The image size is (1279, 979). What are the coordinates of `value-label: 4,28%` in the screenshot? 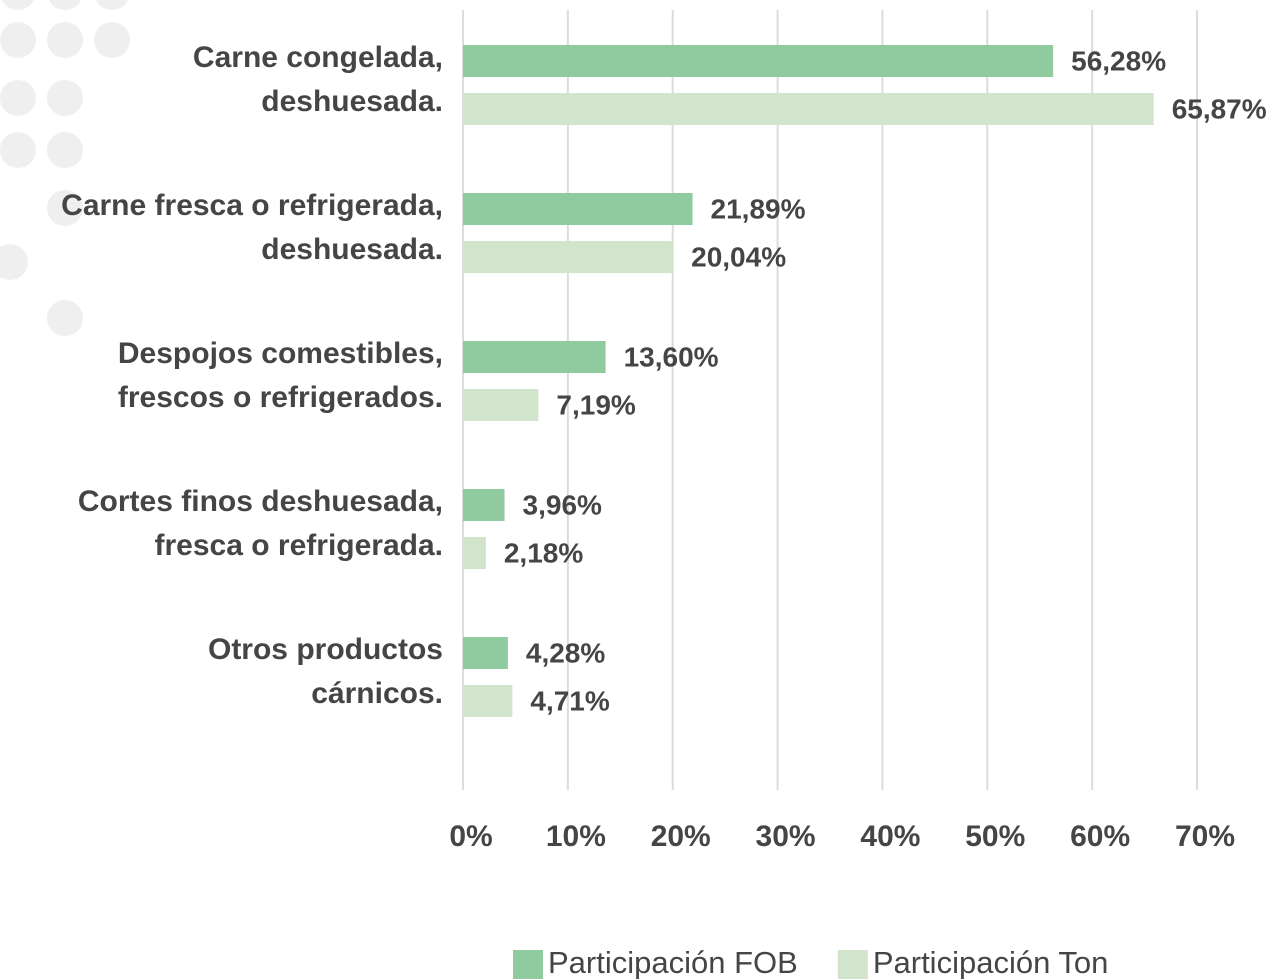 It's located at (565, 652).